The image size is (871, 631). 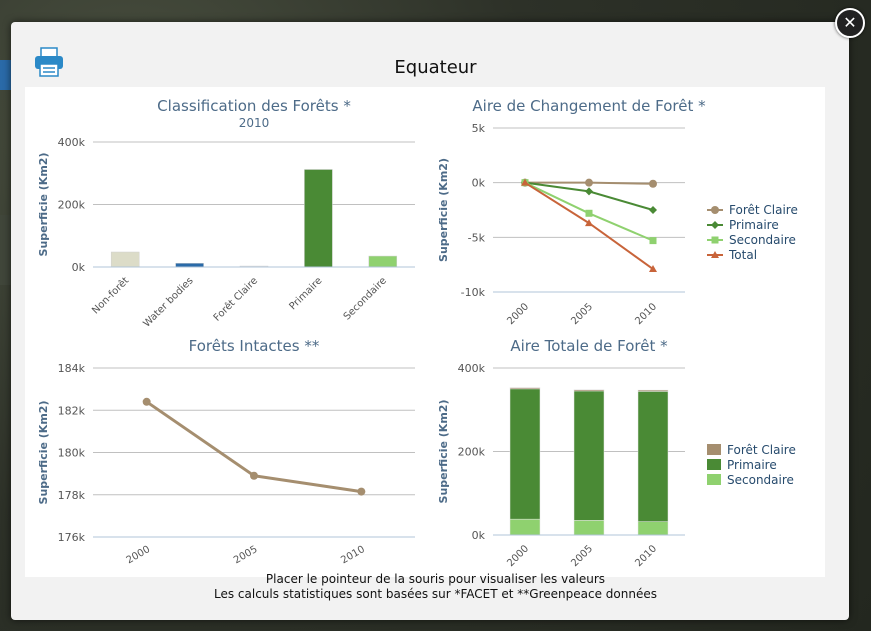 I want to click on chart-title: Classification des Forêts *, so click(x=254, y=106).